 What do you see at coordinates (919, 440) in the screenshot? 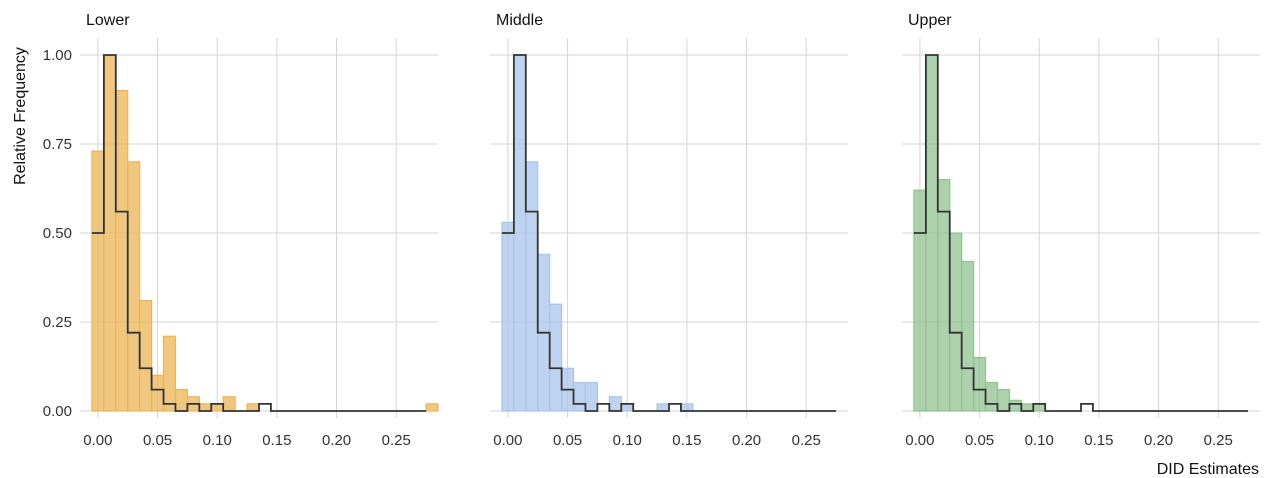
I see `x-tick-label-upper-0: 0.00` at bounding box center [919, 440].